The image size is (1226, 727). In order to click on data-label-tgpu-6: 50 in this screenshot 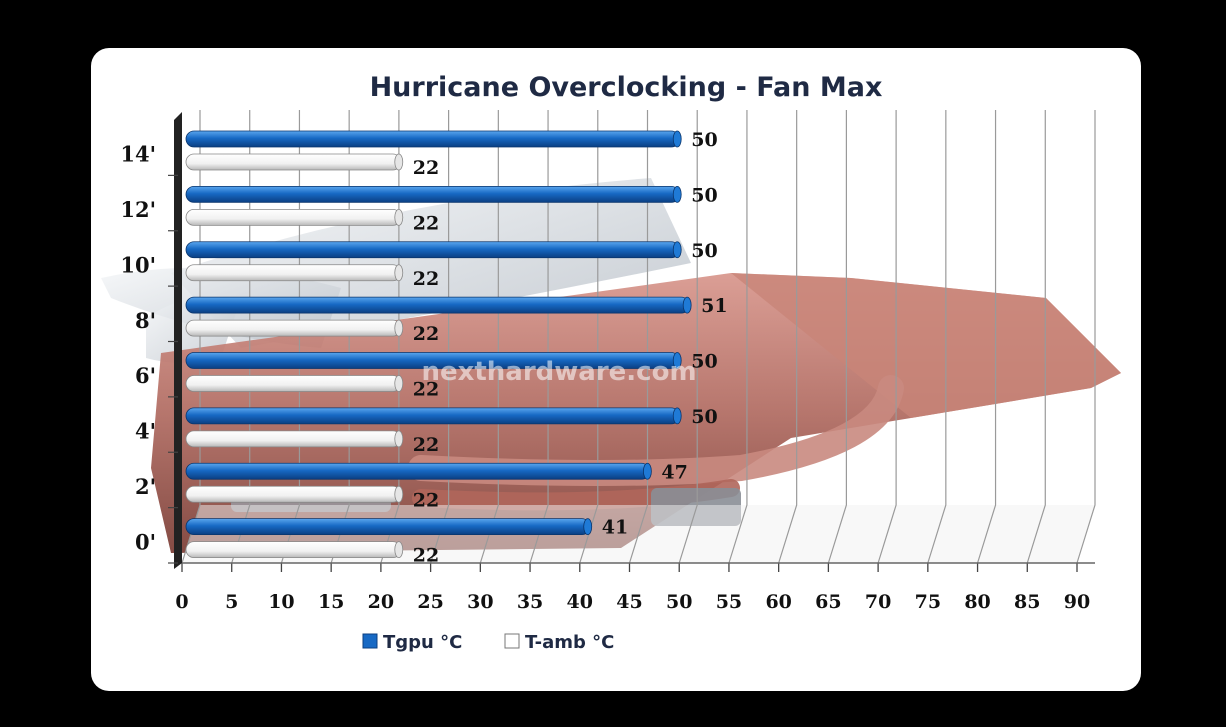, I will do `click(704, 195)`.